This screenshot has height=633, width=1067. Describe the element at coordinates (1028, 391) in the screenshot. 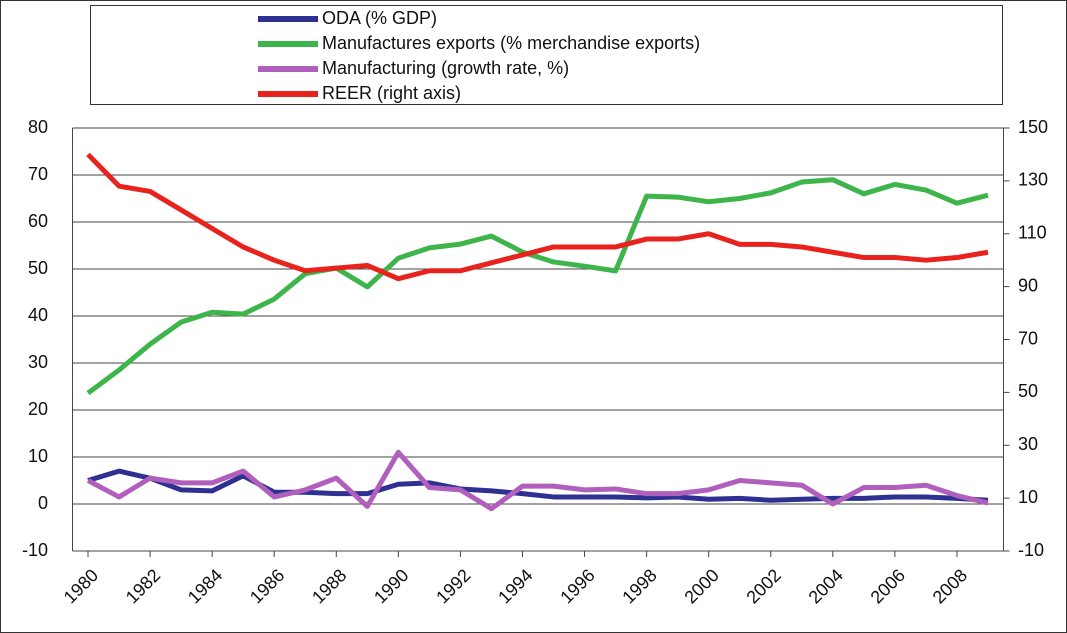

I see `y2-tick-label: 50` at that location.